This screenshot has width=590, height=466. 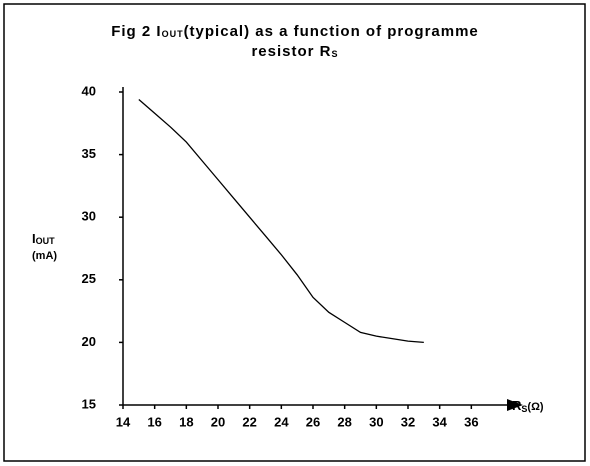 I want to click on x-tick-label: 34, so click(x=439, y=421).